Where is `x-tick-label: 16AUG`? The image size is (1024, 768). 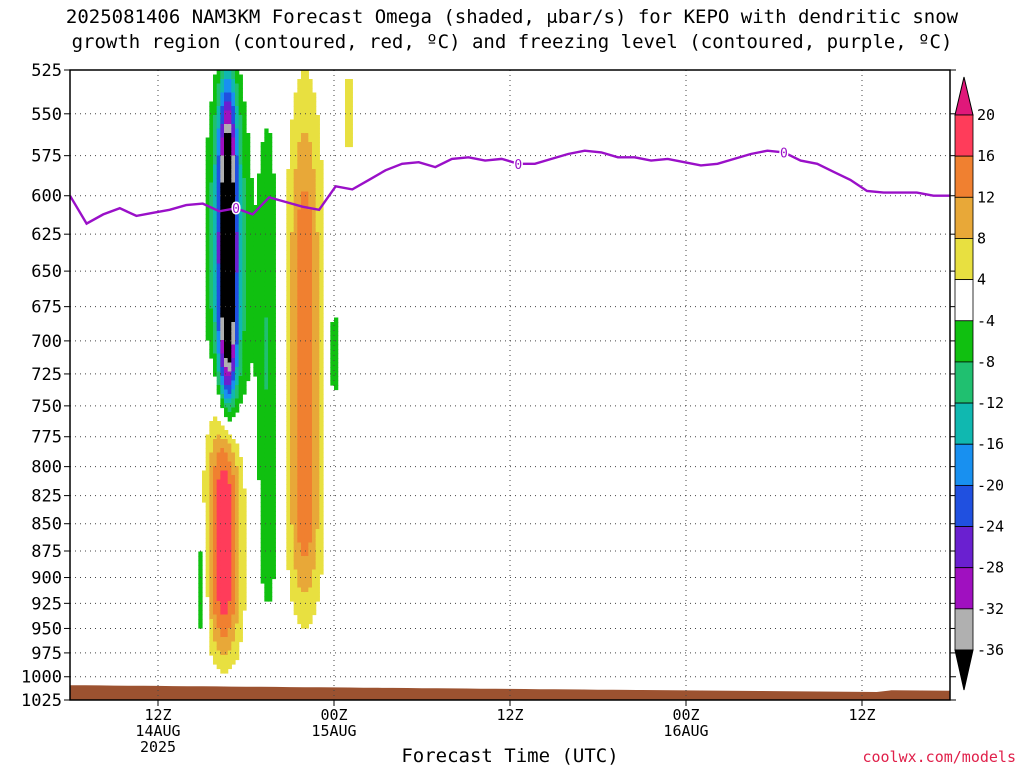 x-tick-label: 16AUG is located at coordinates (685, 731).